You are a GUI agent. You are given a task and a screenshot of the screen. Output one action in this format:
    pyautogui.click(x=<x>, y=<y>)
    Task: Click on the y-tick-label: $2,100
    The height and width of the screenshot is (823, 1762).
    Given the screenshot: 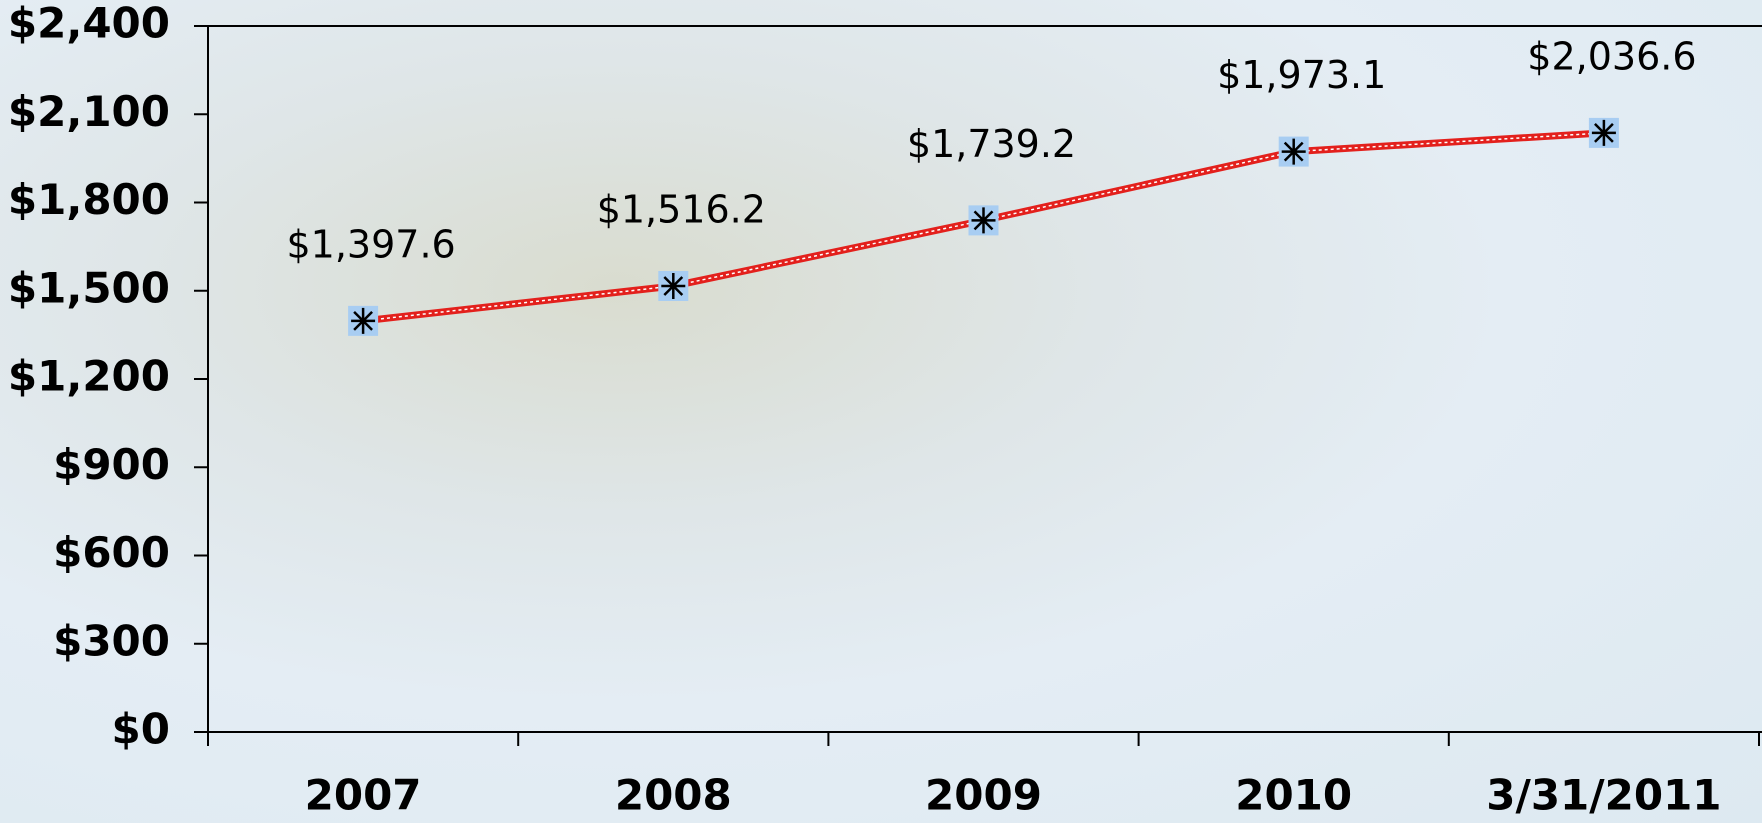 What is the action you would take?
    pyautogui.click(x=89, y=111)
    